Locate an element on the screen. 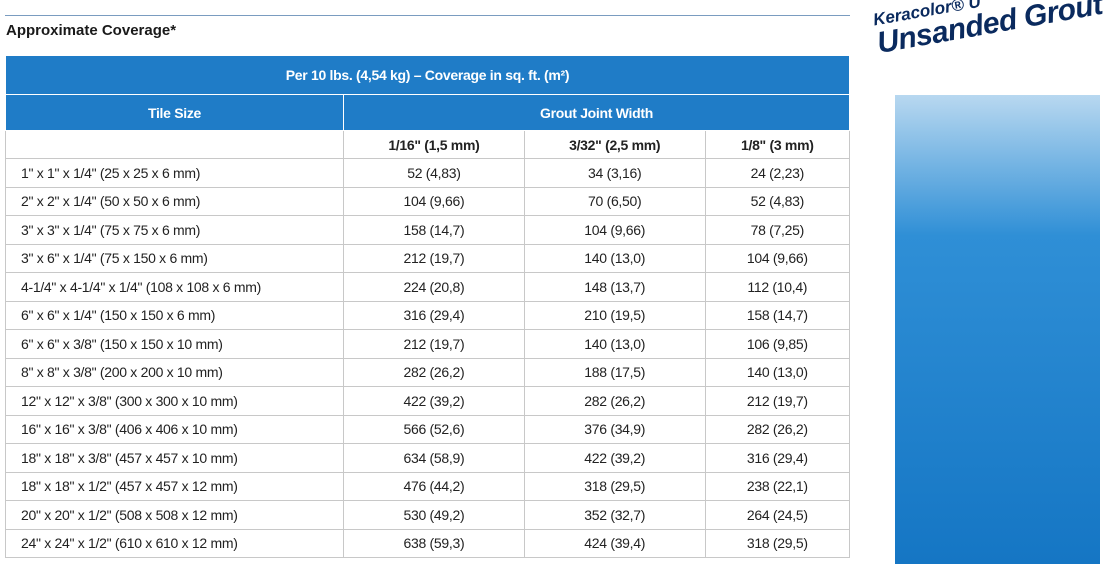  top-rule is located at coordinates (427, 15).